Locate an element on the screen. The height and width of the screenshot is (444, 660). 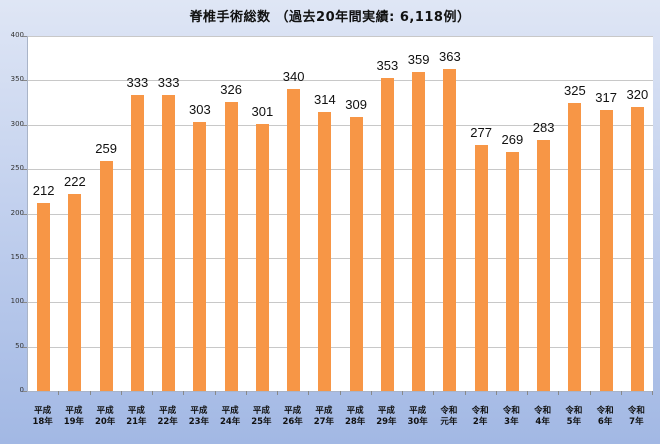
y-tick-label: 50 is located at coordinates (19, 345).